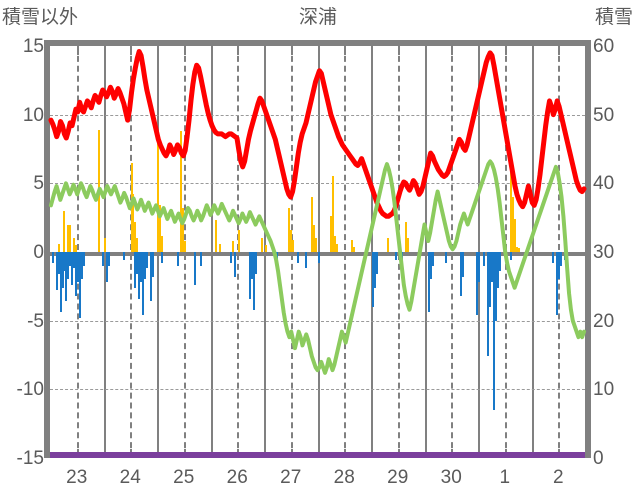 Image resolution: width=636 pixels, height=501 pixels. What do you see at coordinates (451, 477) in the screenshot?
I see `x-tick-7: 30` at bounding box center [451, 477].